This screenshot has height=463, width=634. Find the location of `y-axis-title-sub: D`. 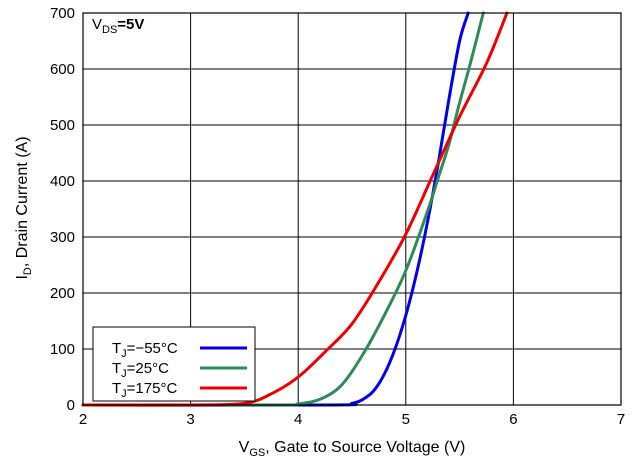

y-axis-title-sub: D is located at coordinates (28, 271).